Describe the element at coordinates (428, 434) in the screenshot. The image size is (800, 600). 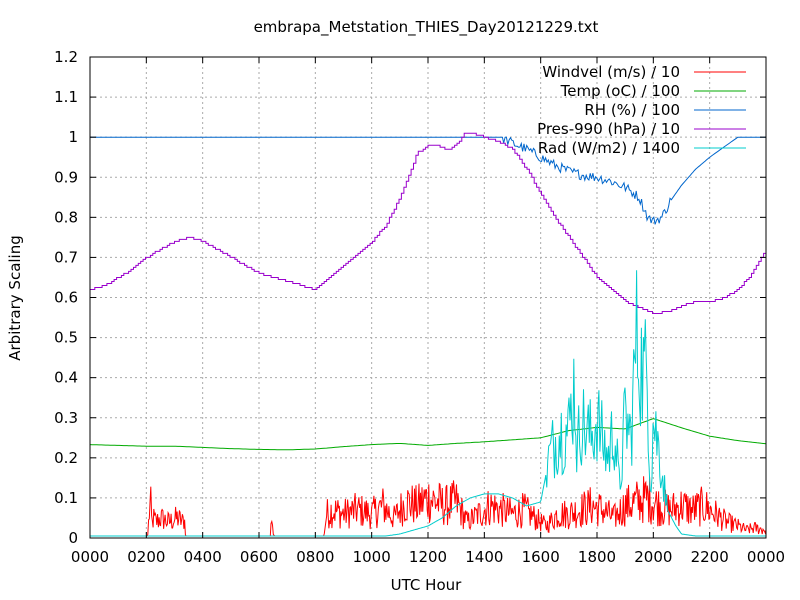
I see `series-line-temp` at that location.